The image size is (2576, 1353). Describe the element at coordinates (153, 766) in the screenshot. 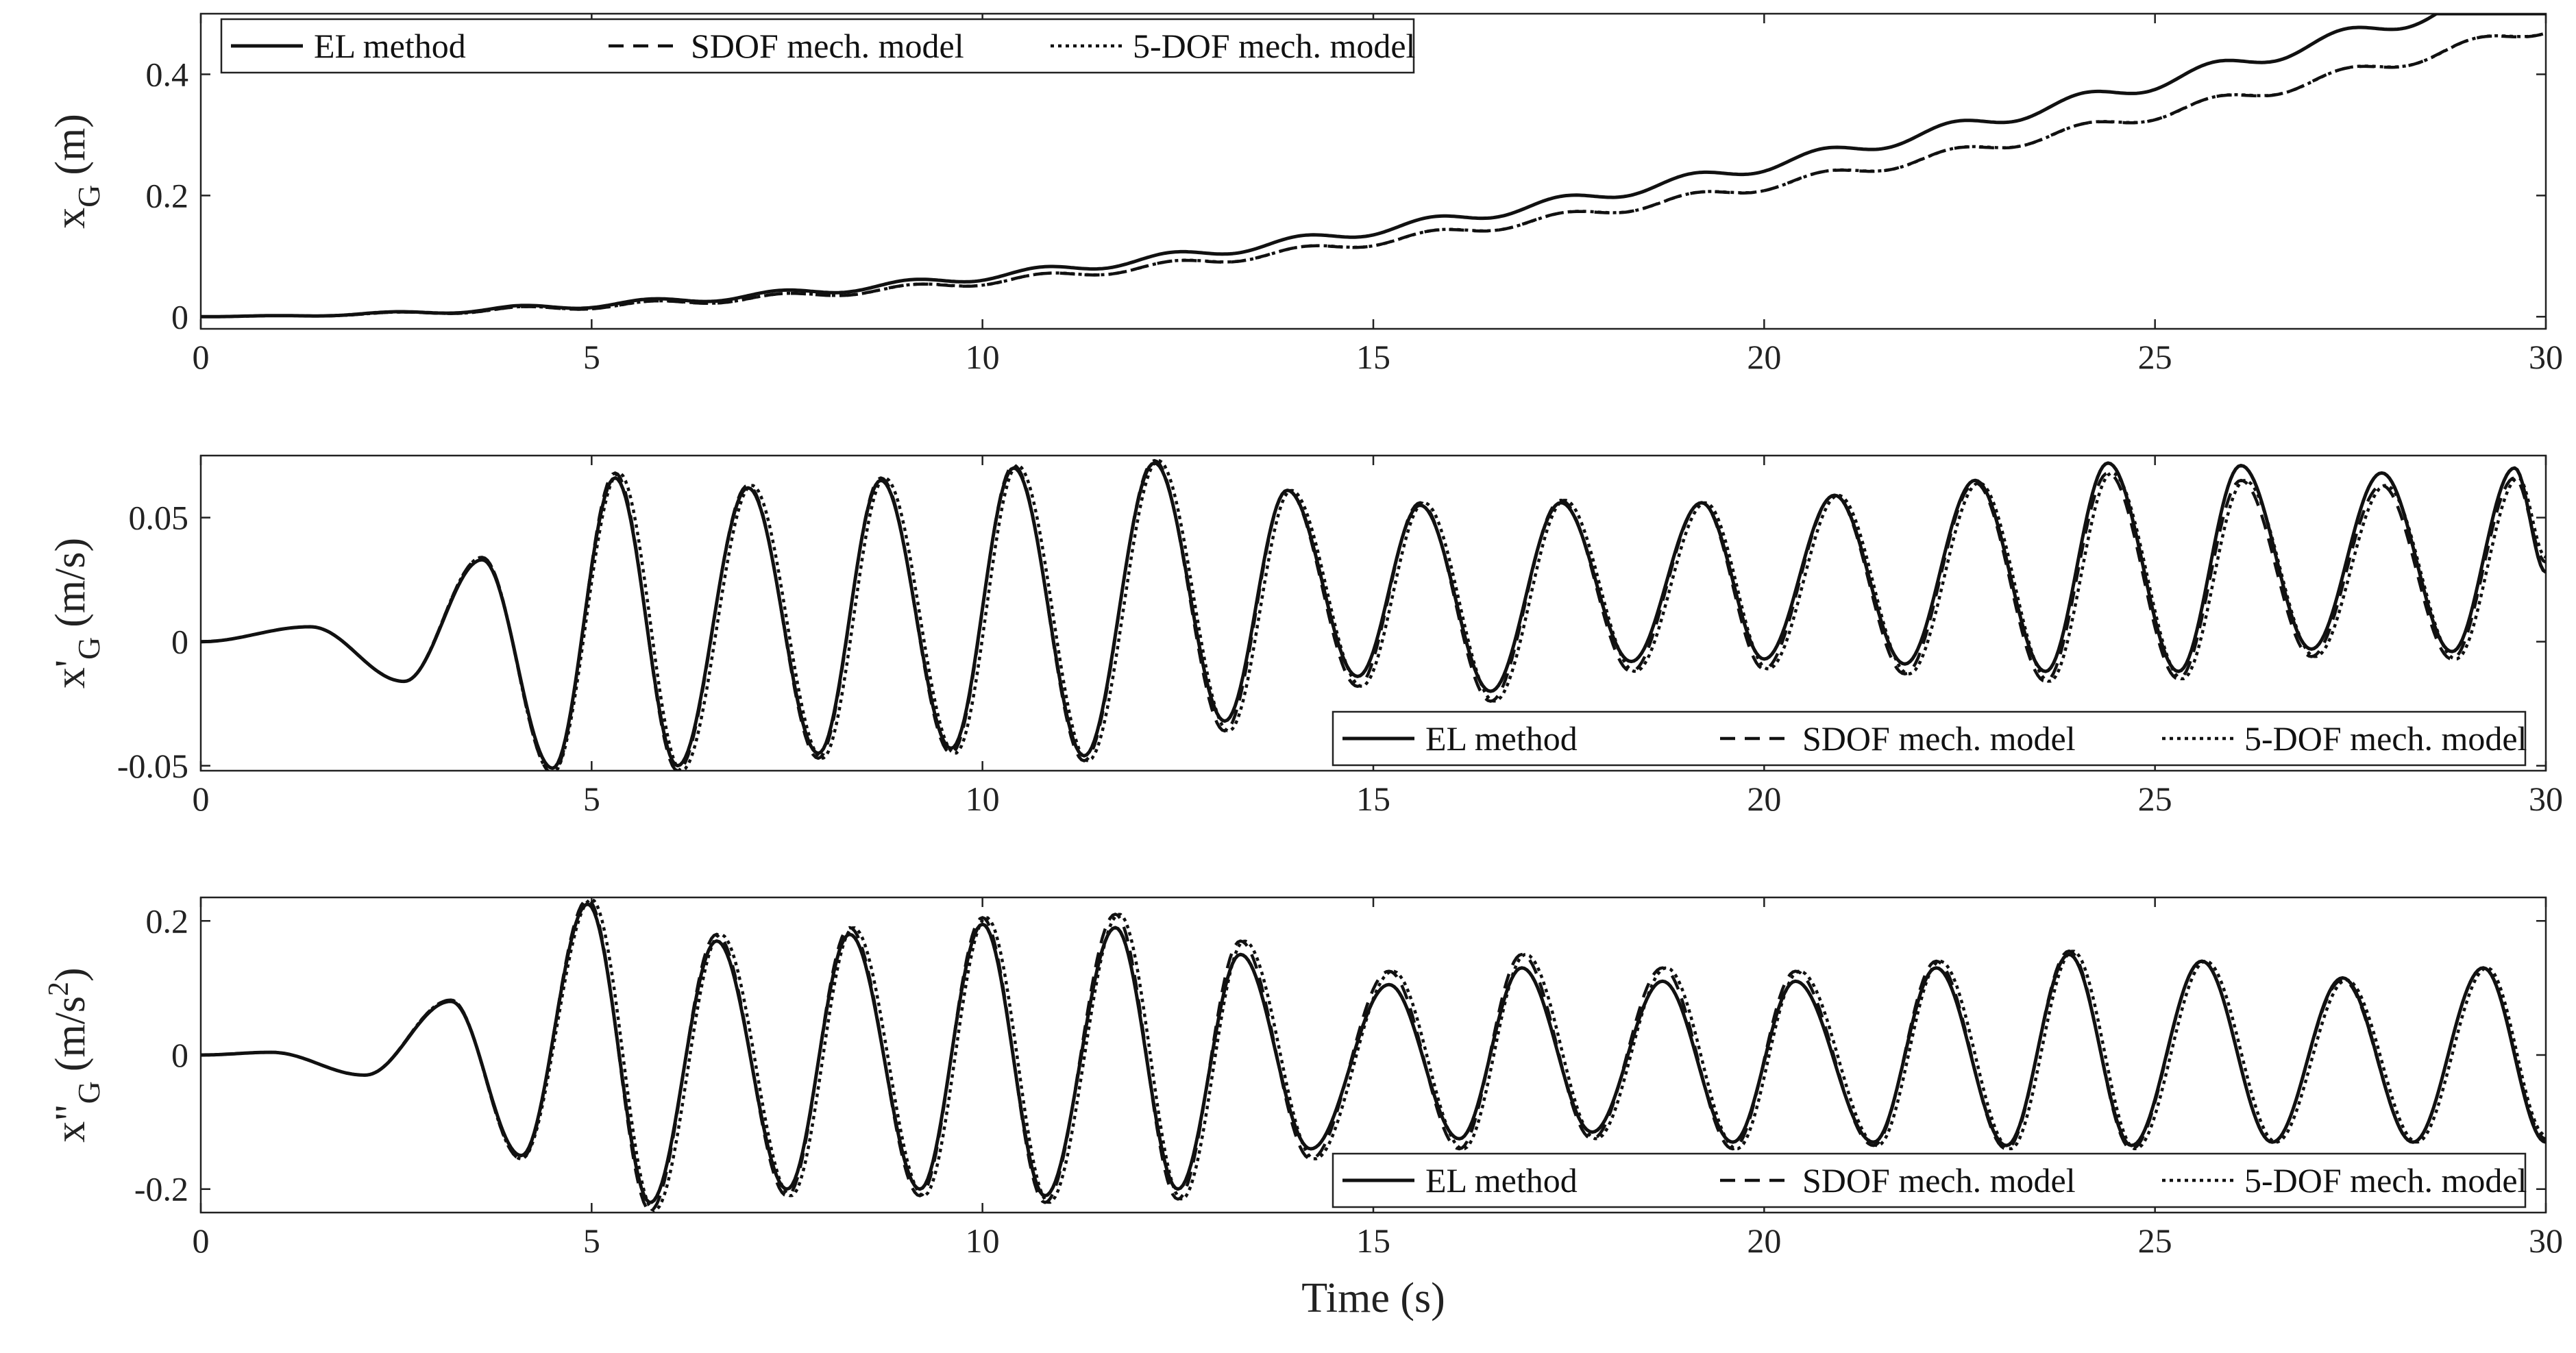

I see `y-tick-label: -0.05` at that location.